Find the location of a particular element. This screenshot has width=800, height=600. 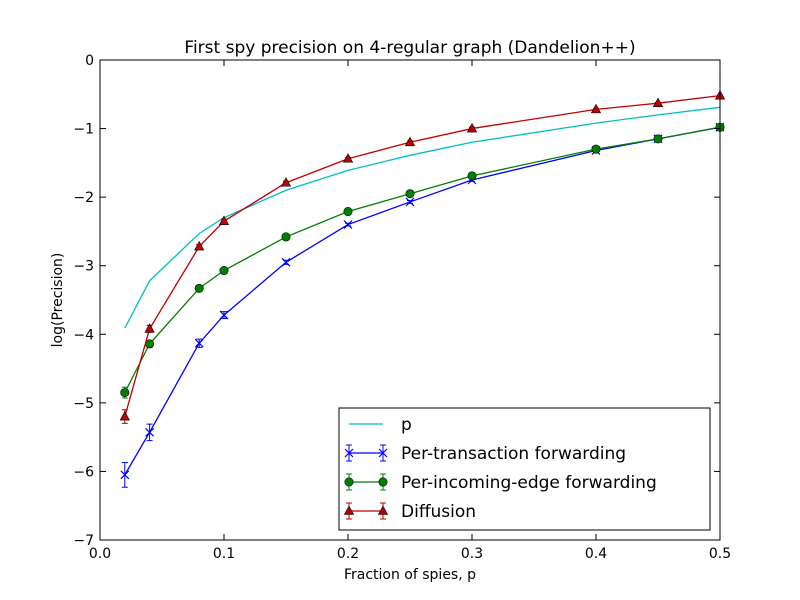

y-tick-label: −1 is located at coordinates (83, 130).